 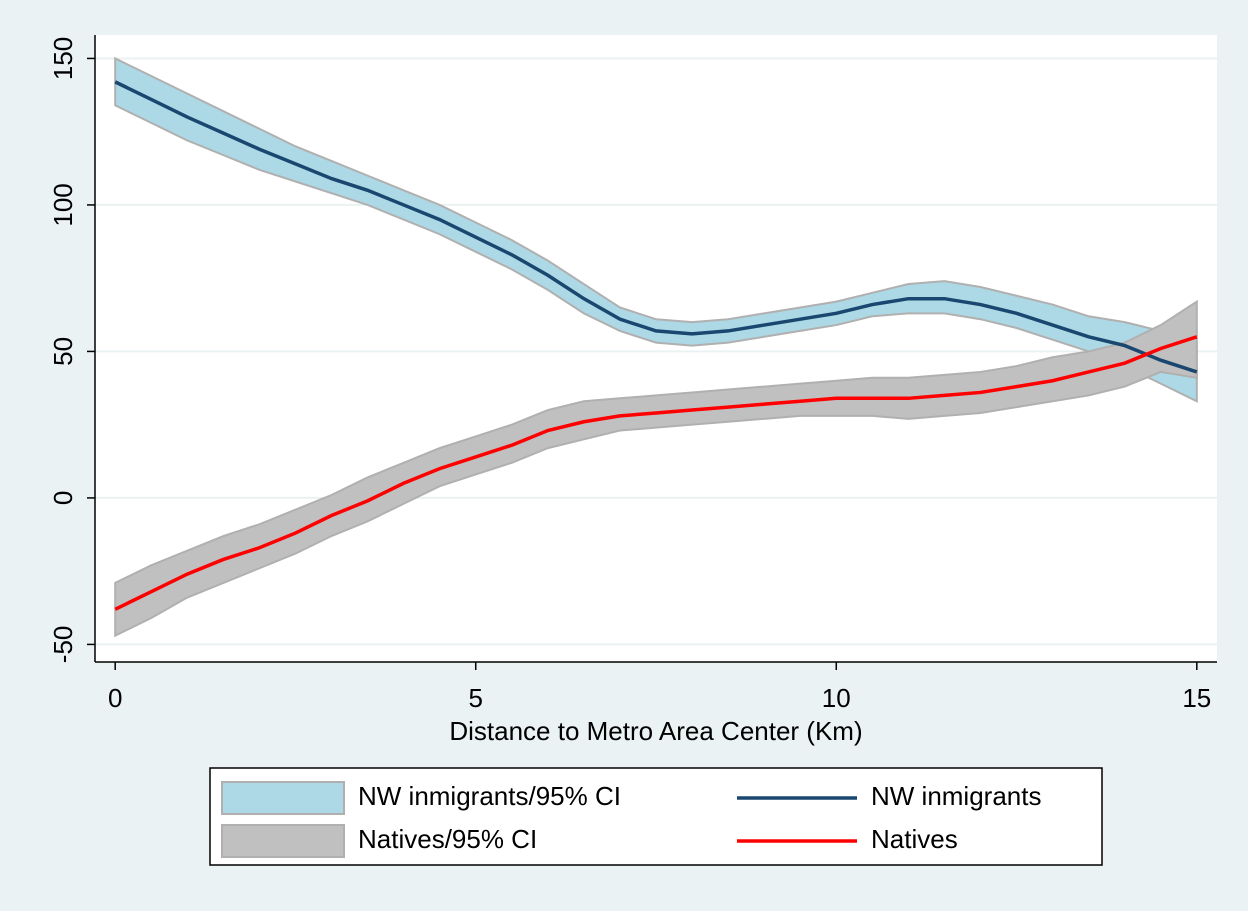 I want to click on legend-label: NW inmigrants/95% CI, so click(x=489, y=796).